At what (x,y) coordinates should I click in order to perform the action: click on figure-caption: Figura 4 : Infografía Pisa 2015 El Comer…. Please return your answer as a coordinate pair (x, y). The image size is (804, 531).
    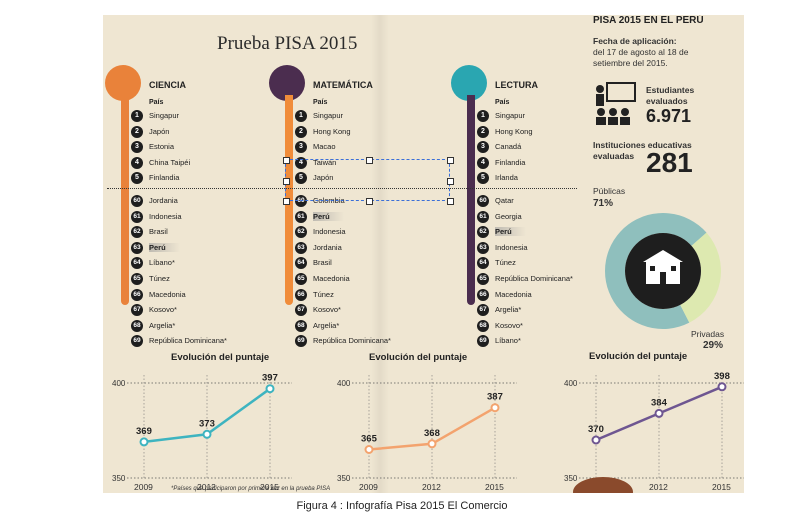
    Looking at the image, I should click on (402, 506).